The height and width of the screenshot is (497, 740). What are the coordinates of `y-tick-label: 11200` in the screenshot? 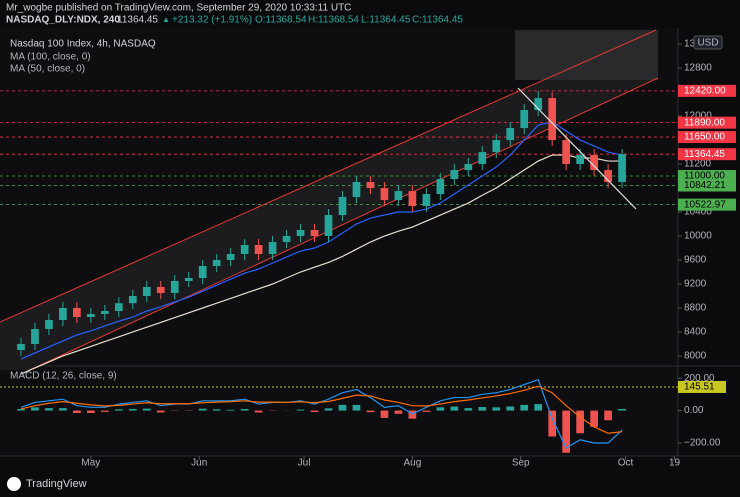 It's located at (698, 164).